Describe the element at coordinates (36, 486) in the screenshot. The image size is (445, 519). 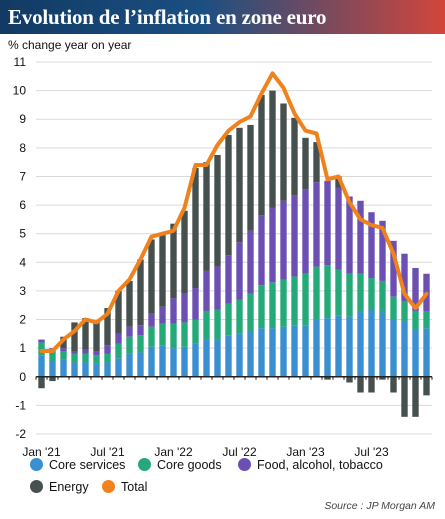
I see `legend-swatch-energy` at that location.